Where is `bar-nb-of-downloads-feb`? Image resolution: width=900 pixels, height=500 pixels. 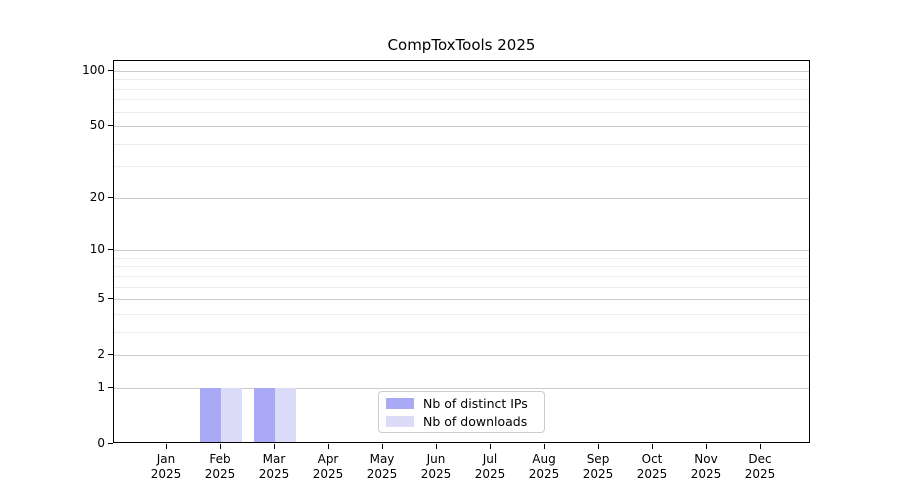 bar-nb-of-downloads-feb is located at coordinates (231, 414).